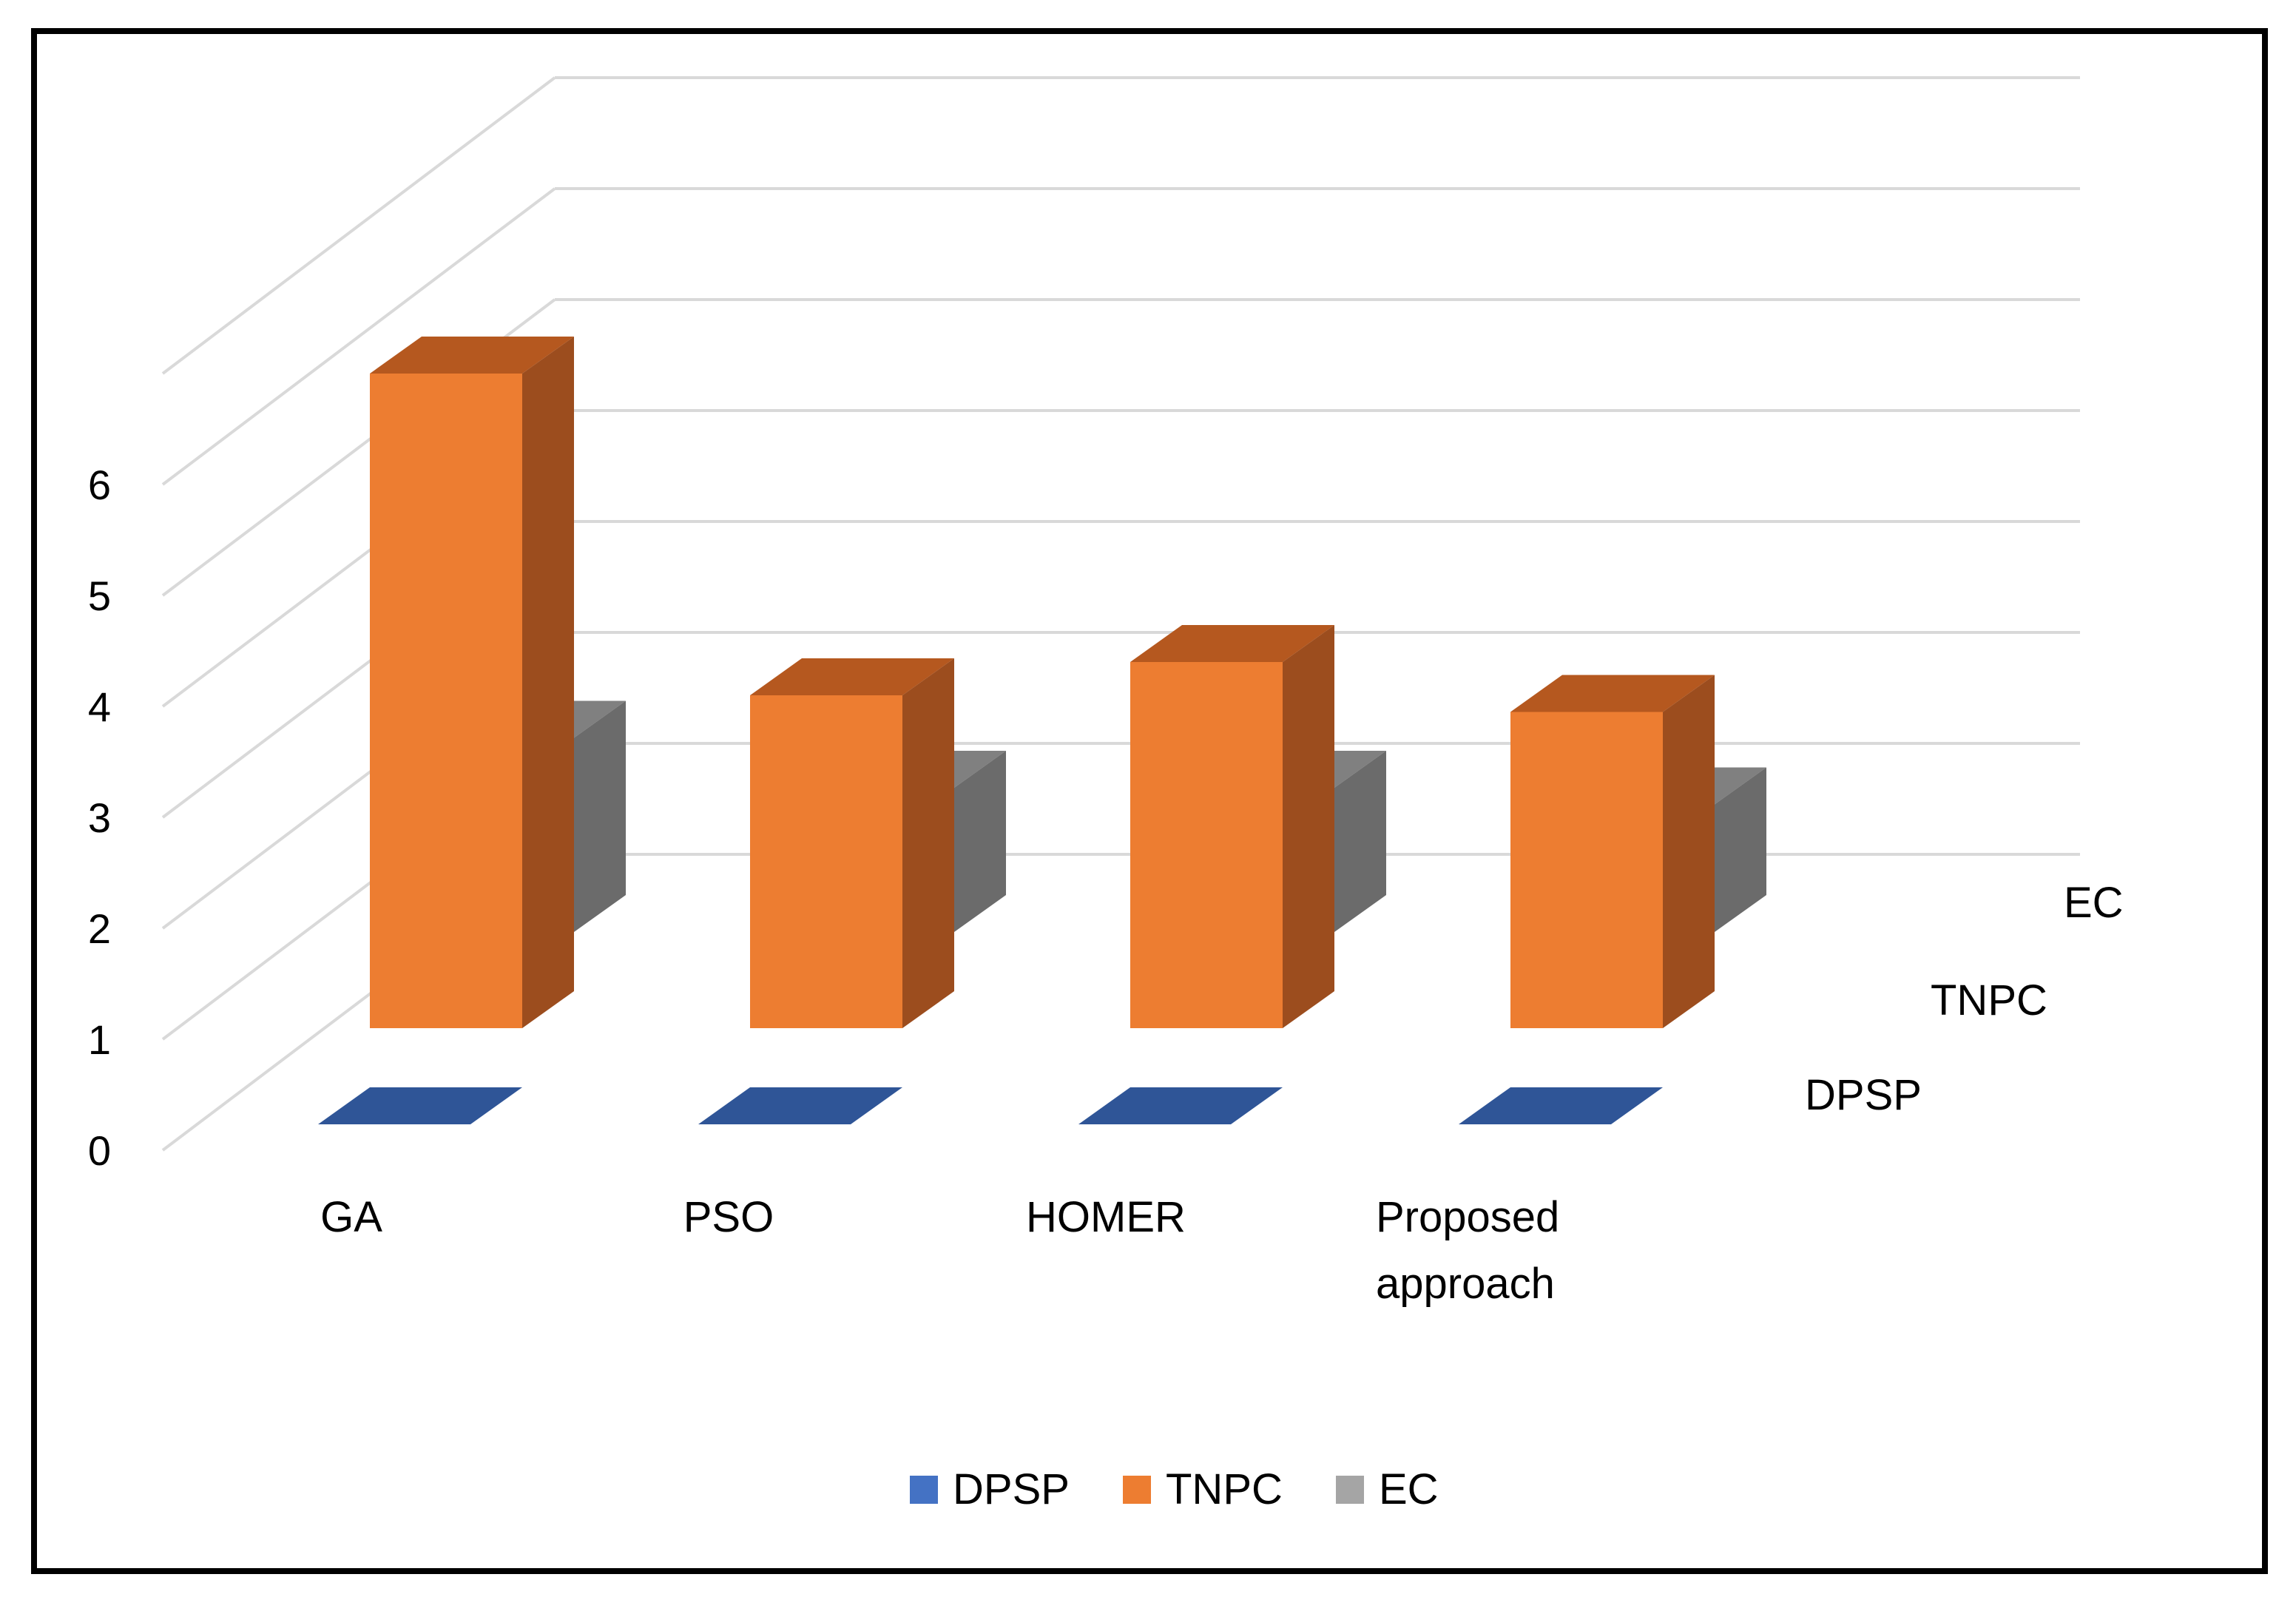  Describe the element at coordinates (1466, 1284) in the screenshot. I see `category-label: approach` at that location.